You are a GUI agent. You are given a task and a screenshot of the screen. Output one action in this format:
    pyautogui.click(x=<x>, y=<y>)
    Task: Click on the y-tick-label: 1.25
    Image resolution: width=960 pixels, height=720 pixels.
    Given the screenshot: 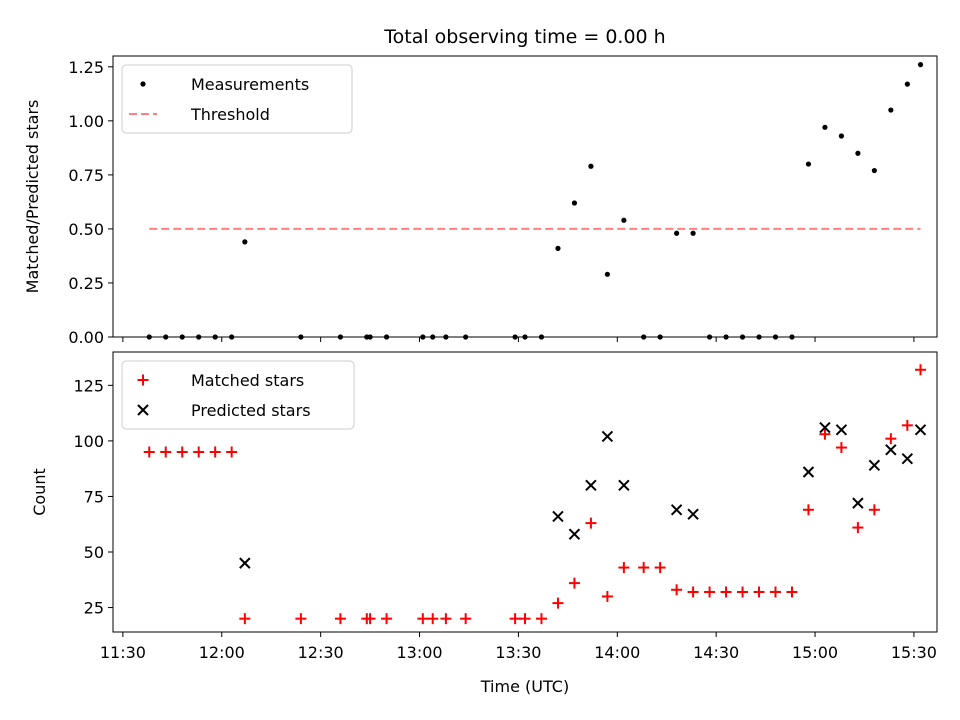 What is the action you would take?
    pyautogui.click(x=86, y=67)
    